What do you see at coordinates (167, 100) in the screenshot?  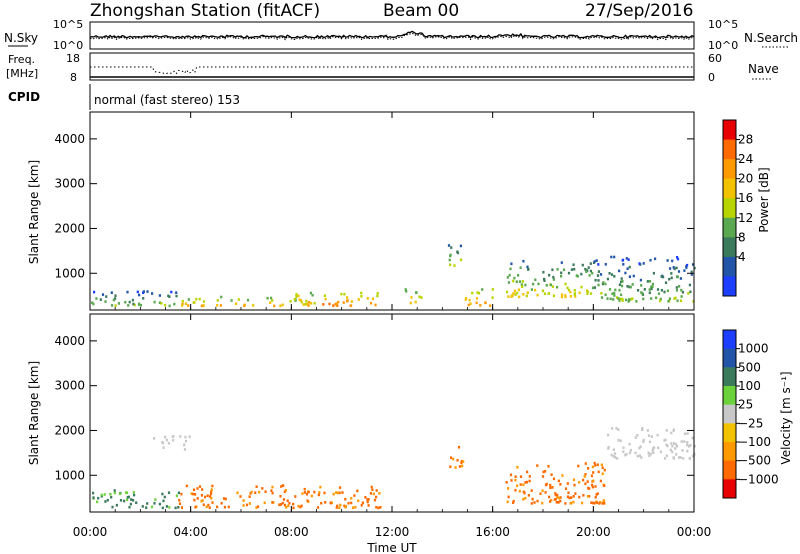 I see `cpid-value: normal (fast stereo) 153` at bounding box center [167, 100].